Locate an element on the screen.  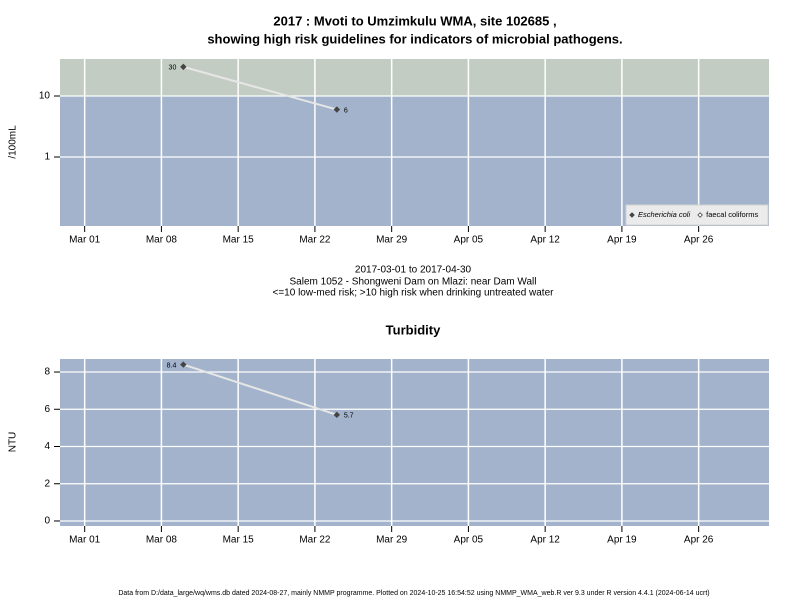
y-tick-label: 0 is located at coordinates (47, 521).